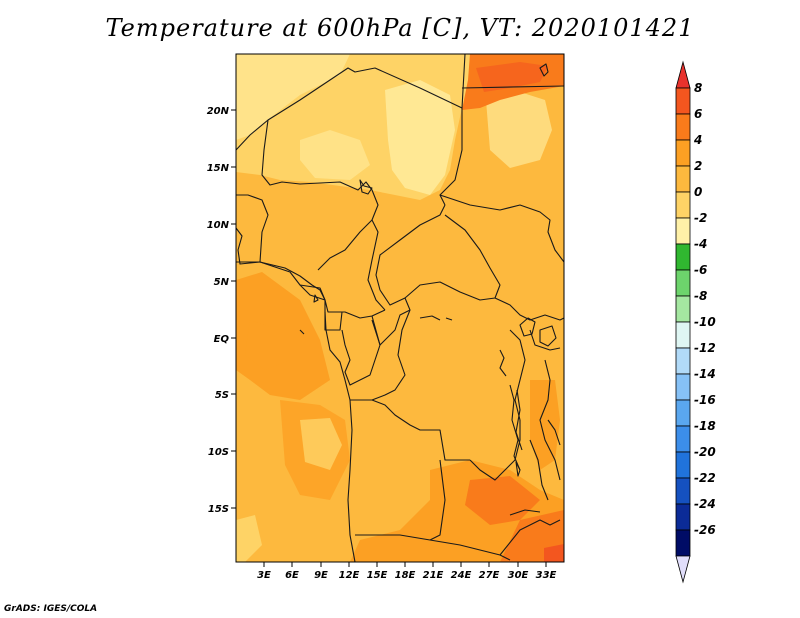 The image size is (800, 618). I want to click on lat-label: 15S, so click(218, 509).